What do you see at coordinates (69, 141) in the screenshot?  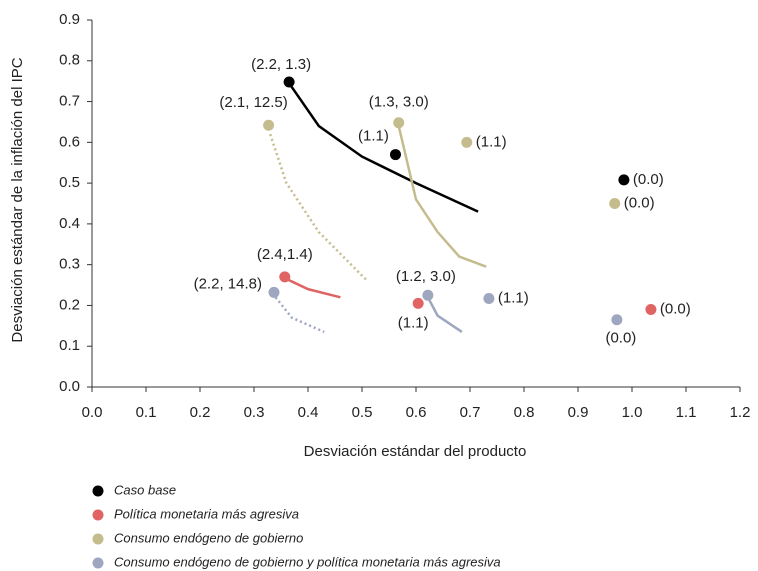 I see `y-tick-label: 0.6` at bounding box center [69, 141].